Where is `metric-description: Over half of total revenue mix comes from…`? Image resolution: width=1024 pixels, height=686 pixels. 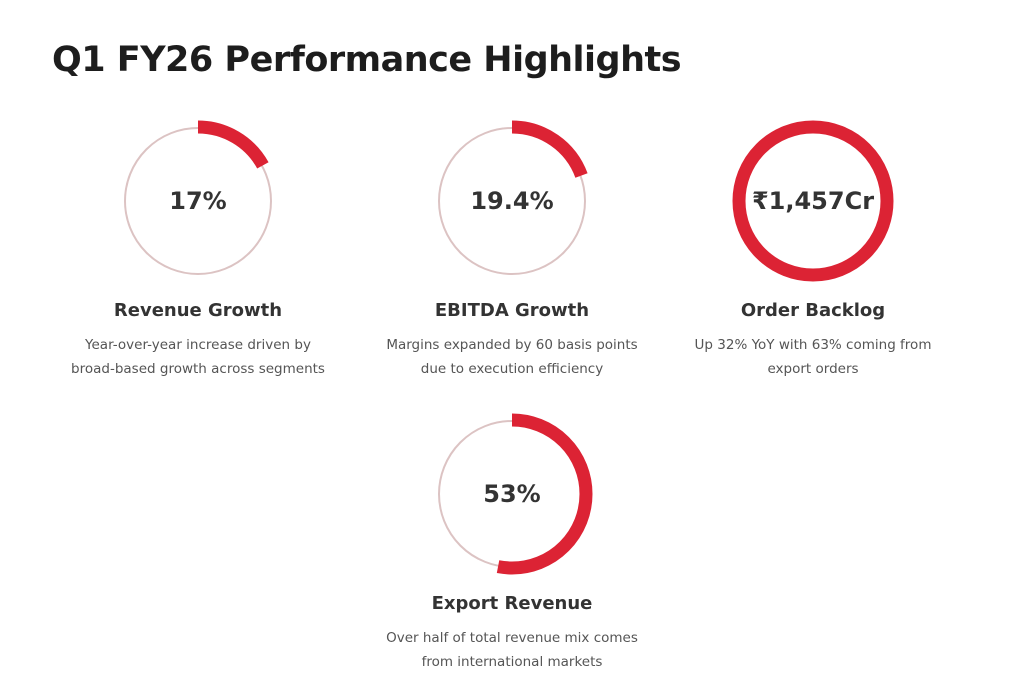
metric-description: Over half of total revenue mix comes from… is located at coordinates (512, 650).